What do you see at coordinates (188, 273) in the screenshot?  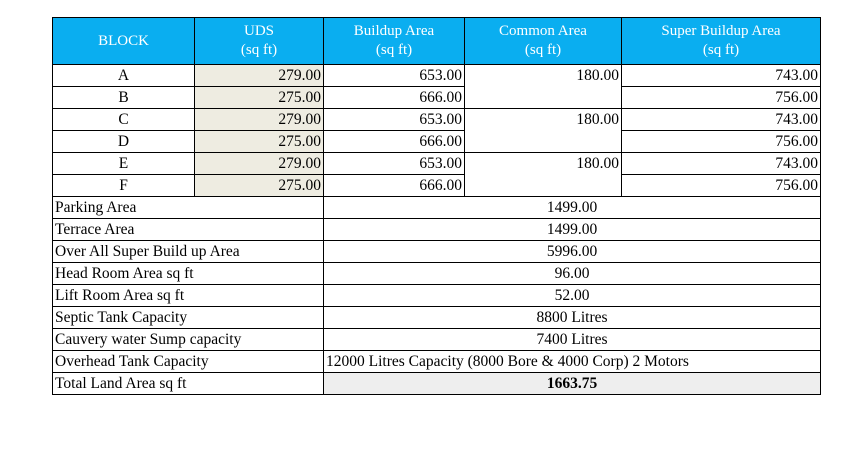 I see `summary-label: Head Room Area sq ft` at bounding box center [188, 273].